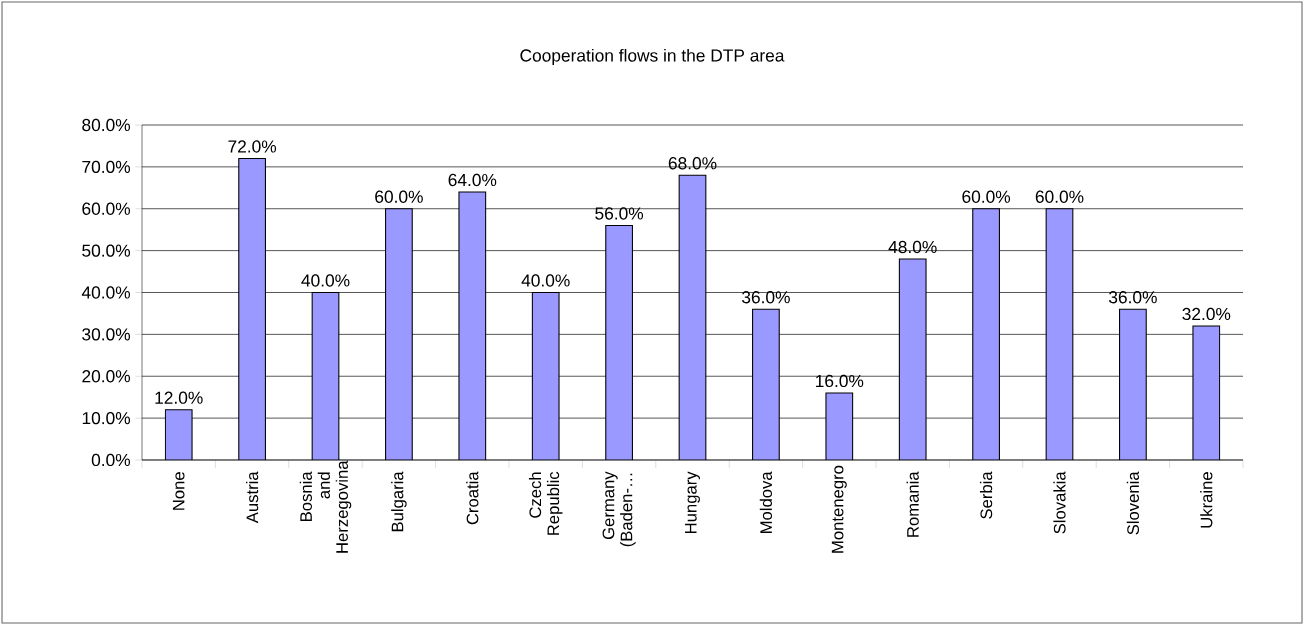 The height and width of the screenshot is (625, 1304). I want to click on data-label: 32.0%, so click(1206, 314).